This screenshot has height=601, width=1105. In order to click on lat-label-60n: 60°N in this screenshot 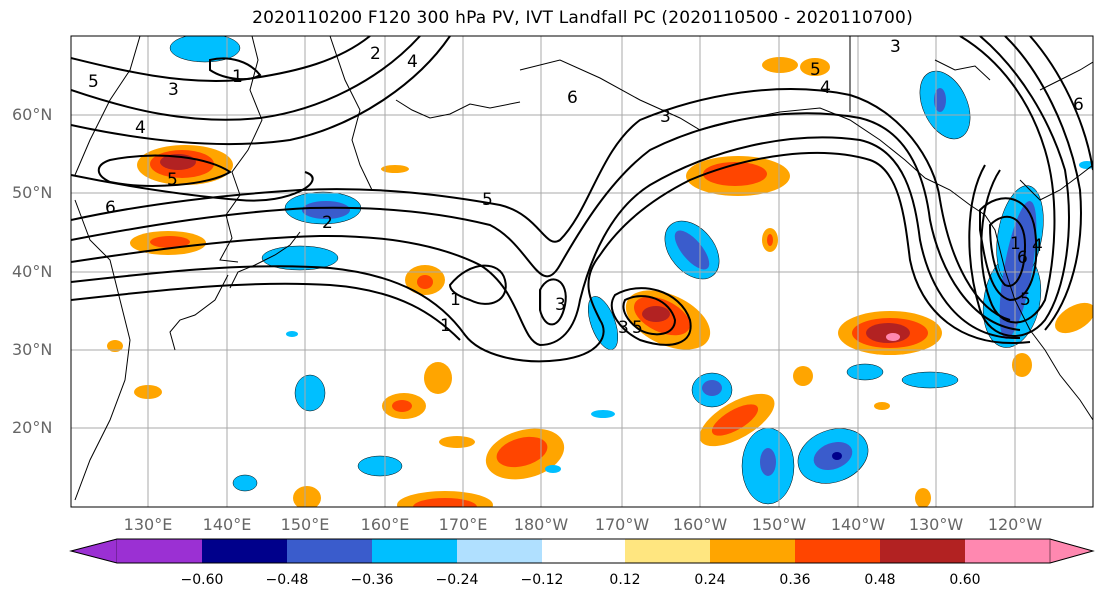, I will do `click(32, 114)`.